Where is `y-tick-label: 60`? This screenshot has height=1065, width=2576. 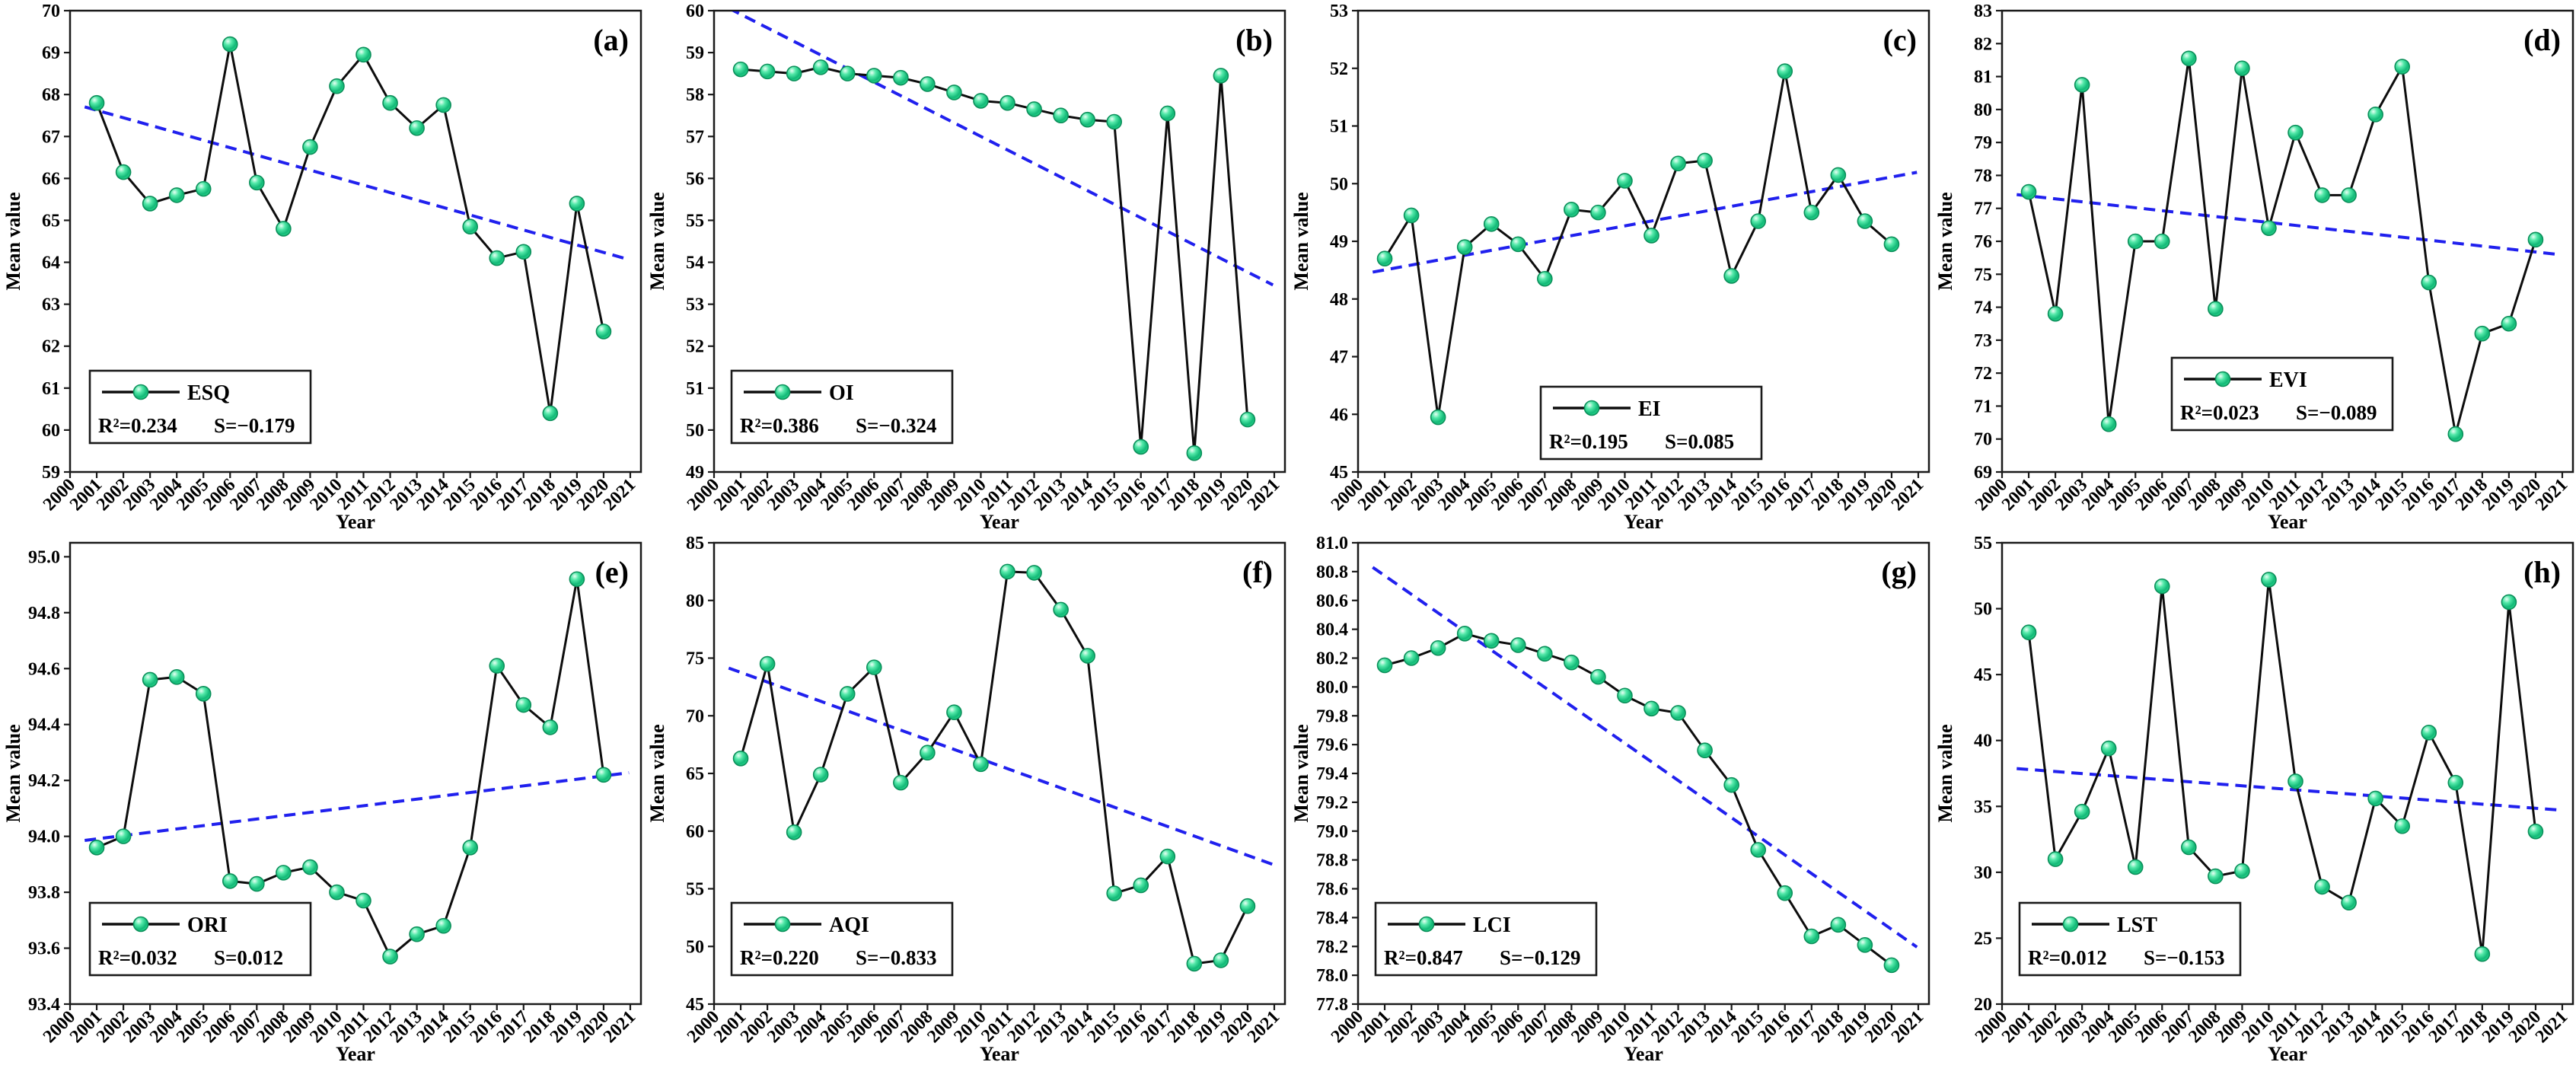
y-tick-label: 60 is located at coordinates (695, 11).